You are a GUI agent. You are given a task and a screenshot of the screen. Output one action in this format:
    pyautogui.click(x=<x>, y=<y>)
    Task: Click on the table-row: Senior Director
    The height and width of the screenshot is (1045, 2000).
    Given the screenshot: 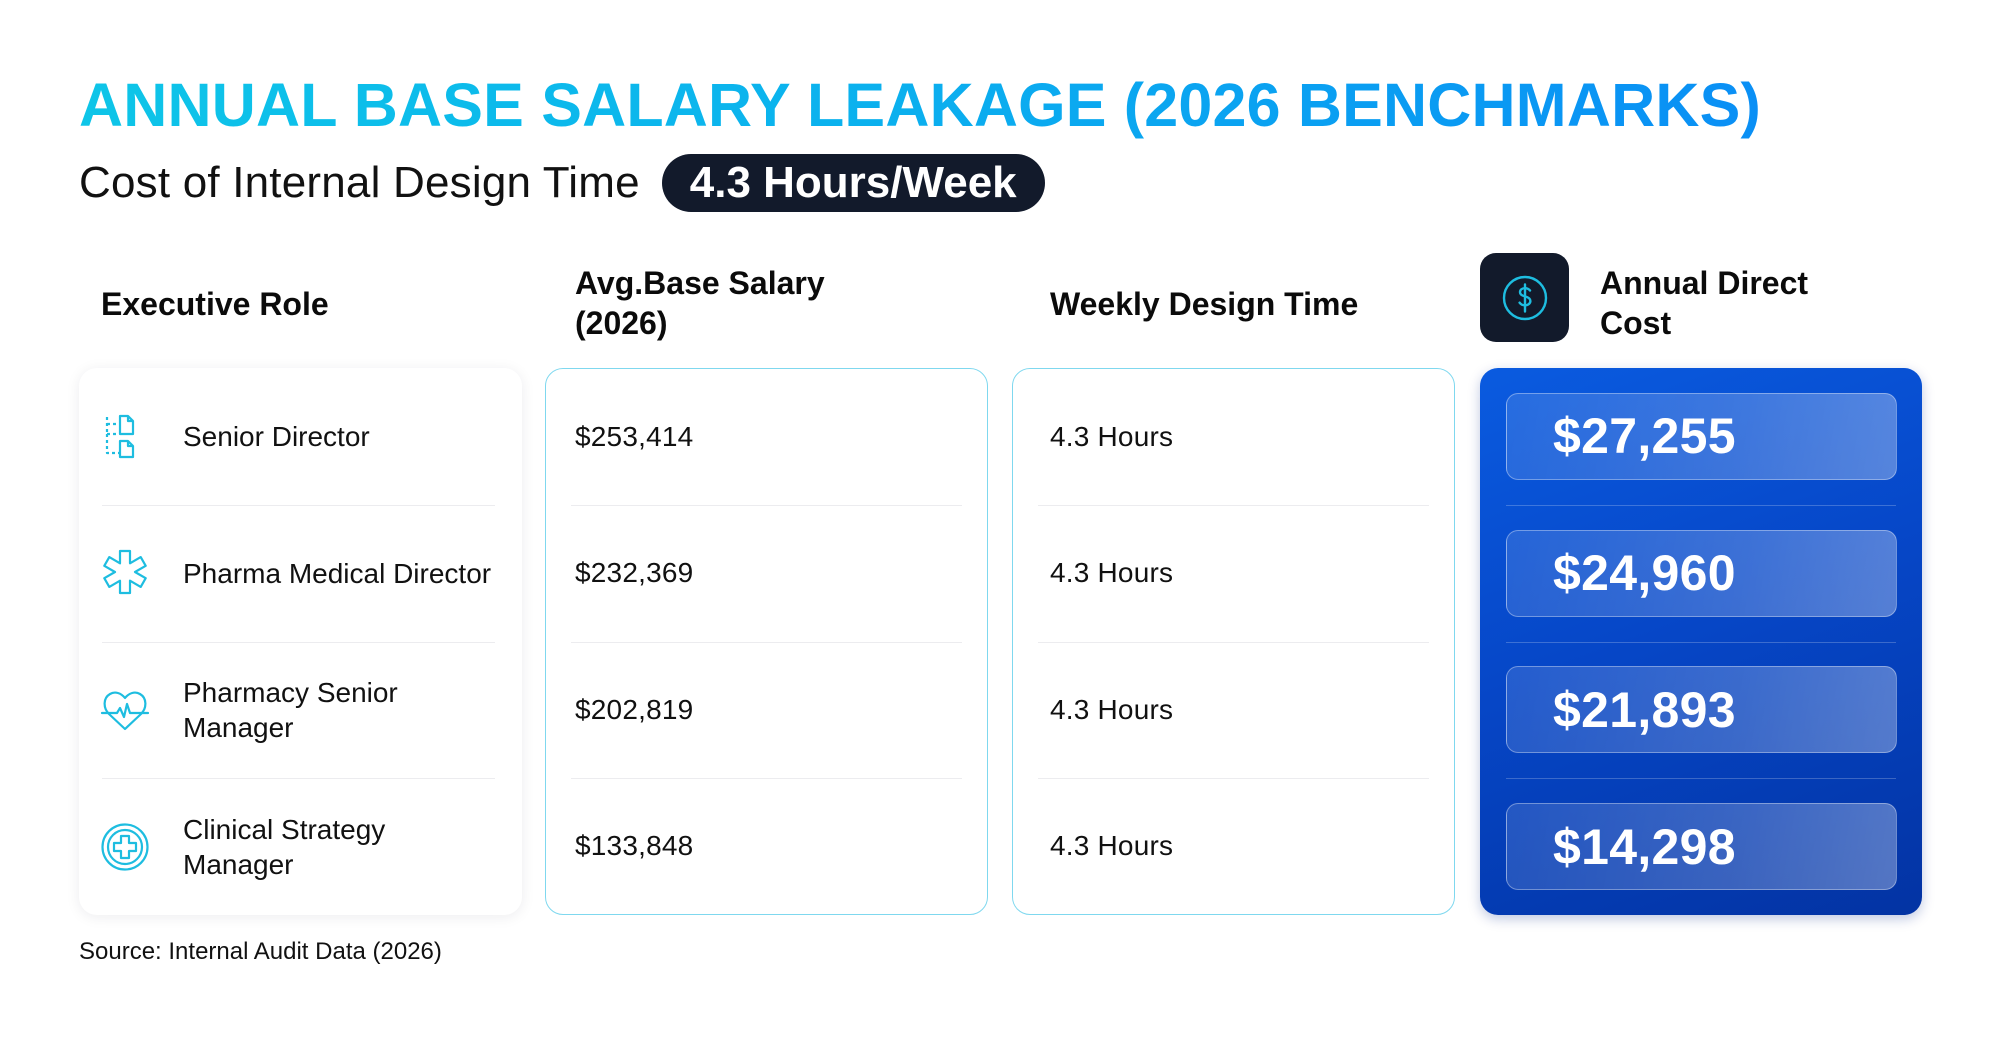 What is the action you would take?
    pyautogui.click(x=300, y=436)
    